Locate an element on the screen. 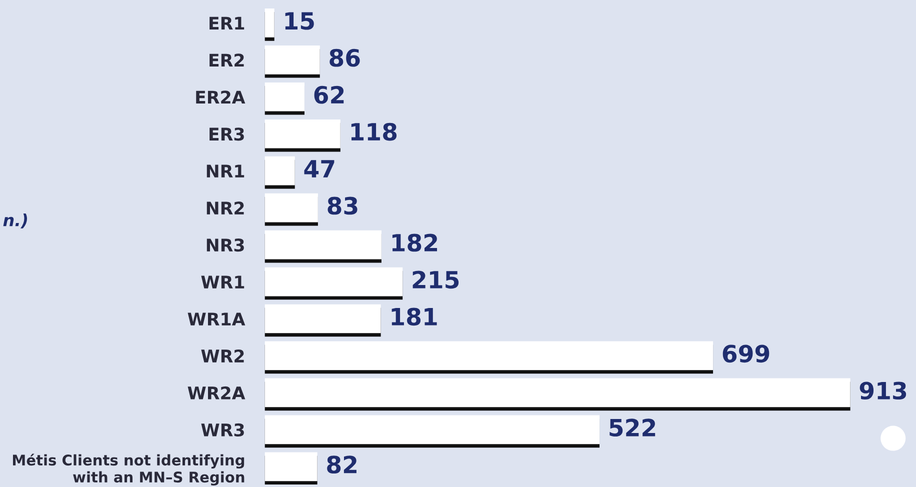 Image resolution: width=916 pixels, height=487 pixels. y-tick-label: WR3 is located at coordinates (222, 430).